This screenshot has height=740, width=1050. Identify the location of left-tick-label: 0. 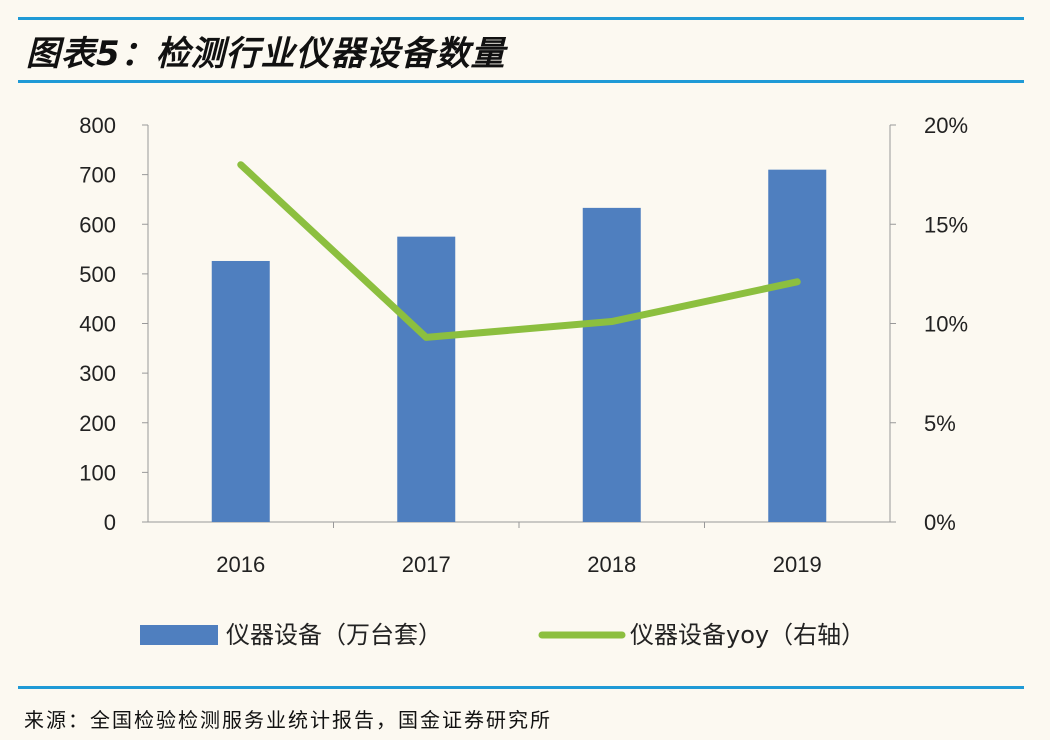
(110, 522).